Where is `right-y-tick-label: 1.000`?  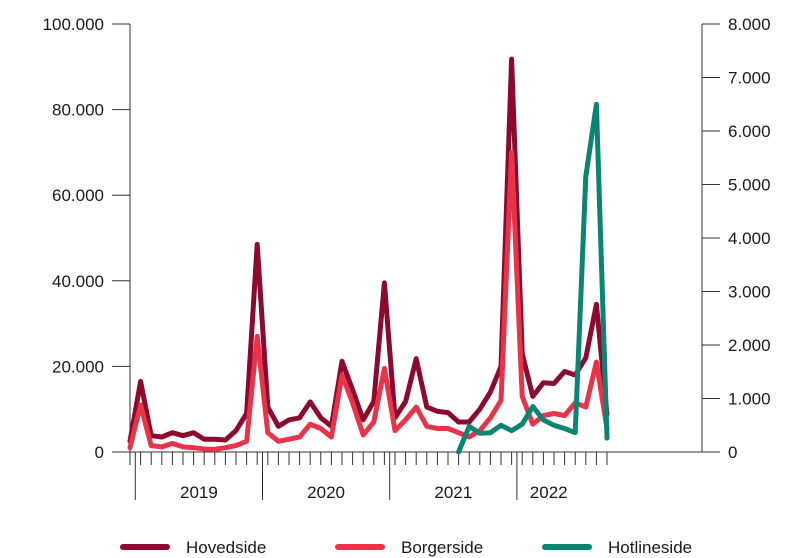 right-y-tick-label: 1.000 is located at coordinates (749, 399).